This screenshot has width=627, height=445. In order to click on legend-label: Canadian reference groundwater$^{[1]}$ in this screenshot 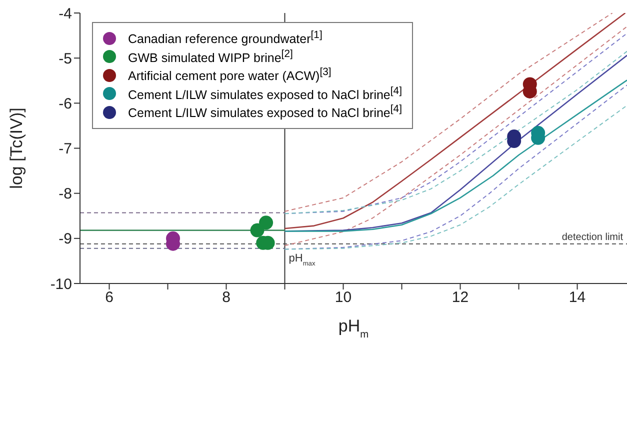, I will do `click(225, 38)`.